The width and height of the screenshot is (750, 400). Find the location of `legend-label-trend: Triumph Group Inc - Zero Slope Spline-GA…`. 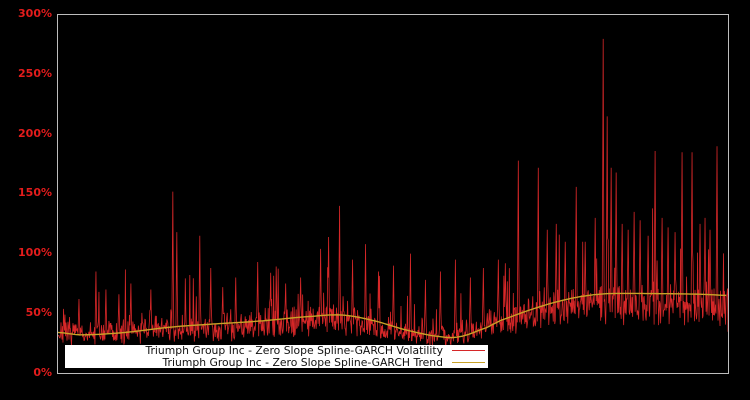

legend-label-trend: Triumph Group Inc - Zero Slope Spline-GA… is located at coordinates (302, 362).